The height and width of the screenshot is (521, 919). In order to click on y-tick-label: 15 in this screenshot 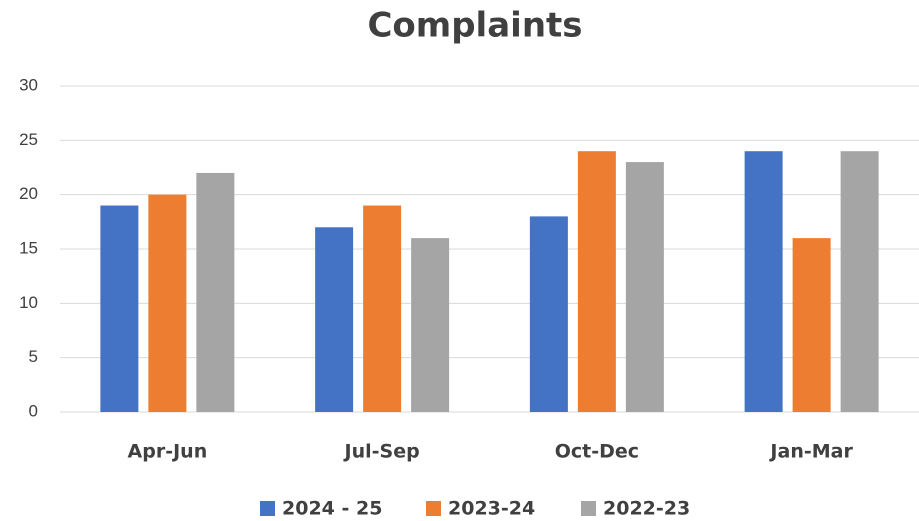, I will do `click(28, 247)`.